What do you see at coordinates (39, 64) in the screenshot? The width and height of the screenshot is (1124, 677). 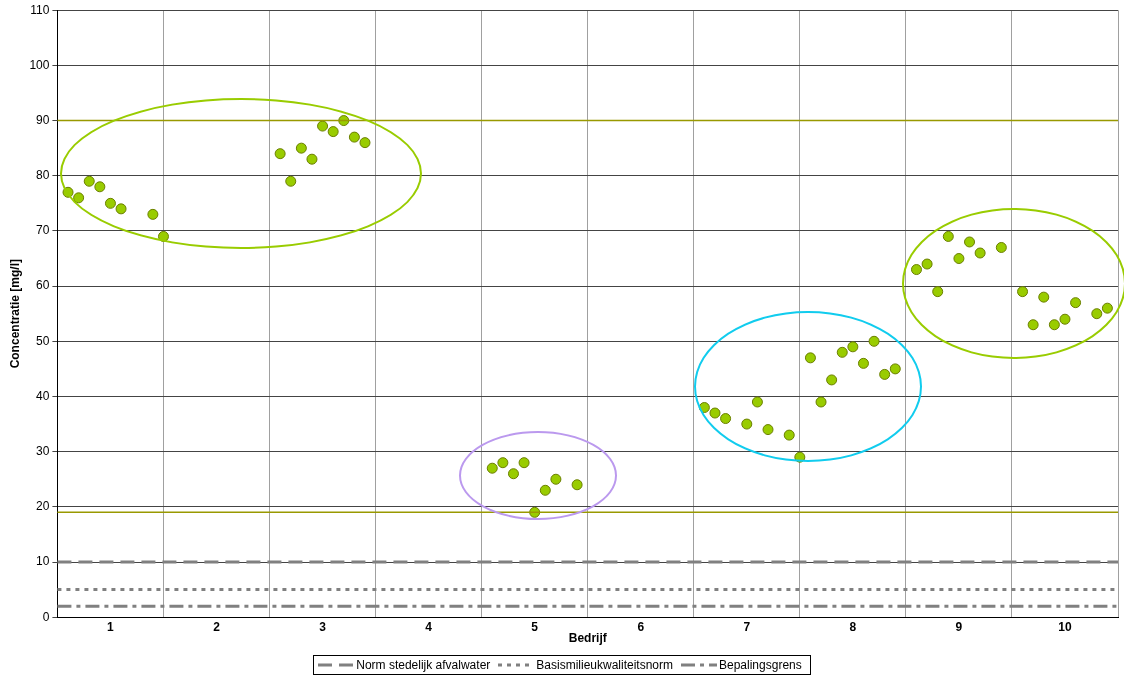 I see `y-tick-label: 100` at bounding box center [39, 64].